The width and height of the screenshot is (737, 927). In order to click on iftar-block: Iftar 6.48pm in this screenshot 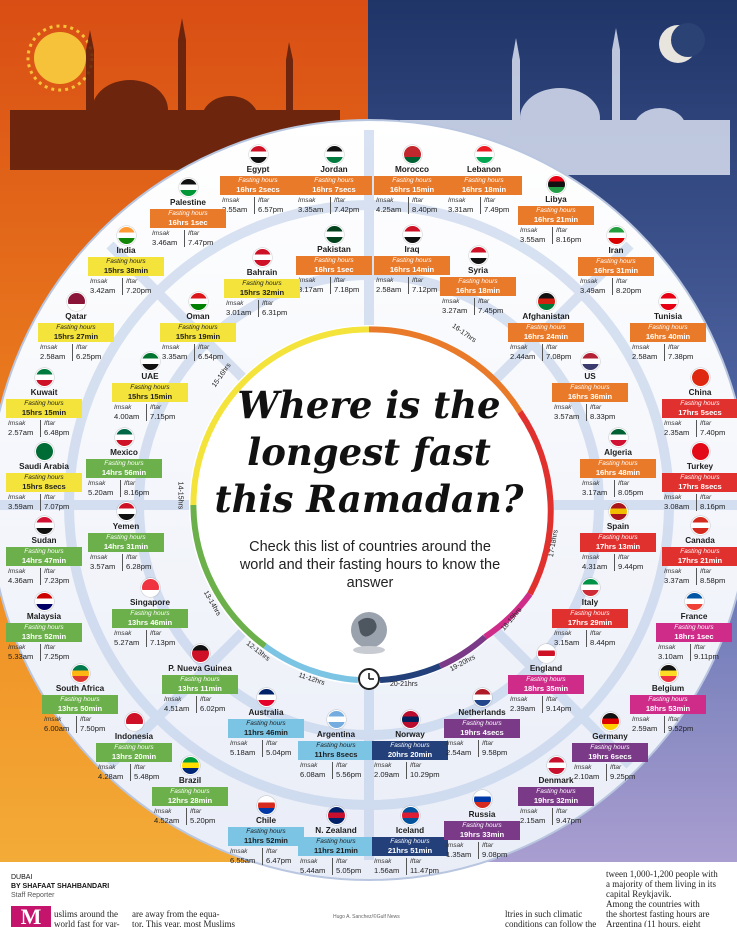, I will do `click(56, 428)`.